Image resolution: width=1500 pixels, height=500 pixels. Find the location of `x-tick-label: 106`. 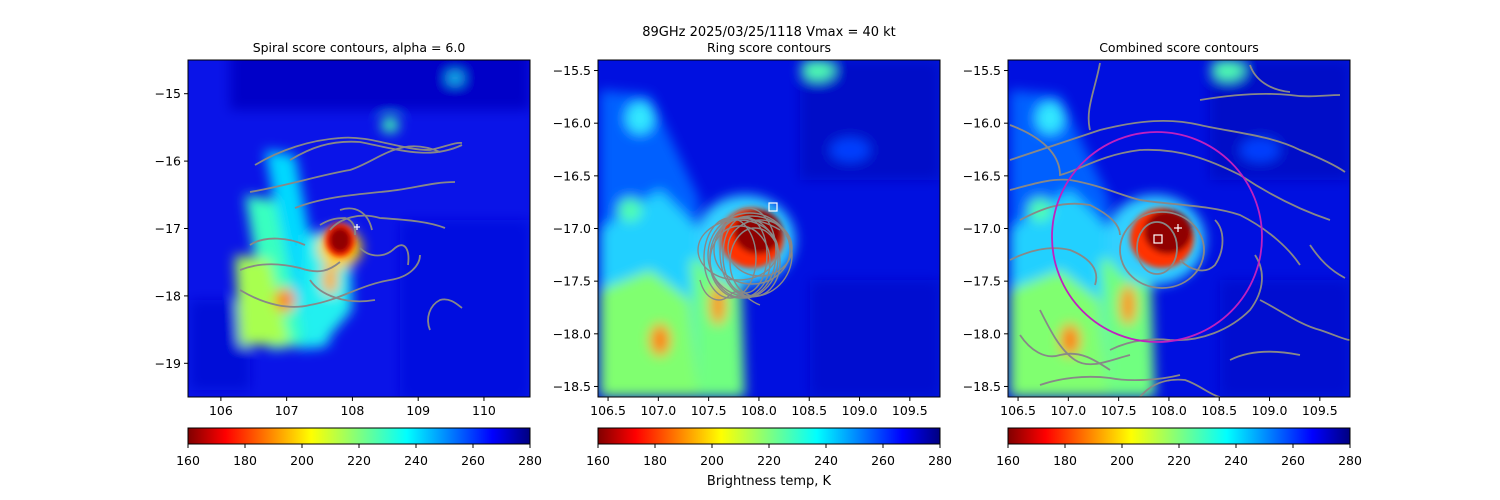

x-tick-label: 106 is located at coordinates (221, 410).